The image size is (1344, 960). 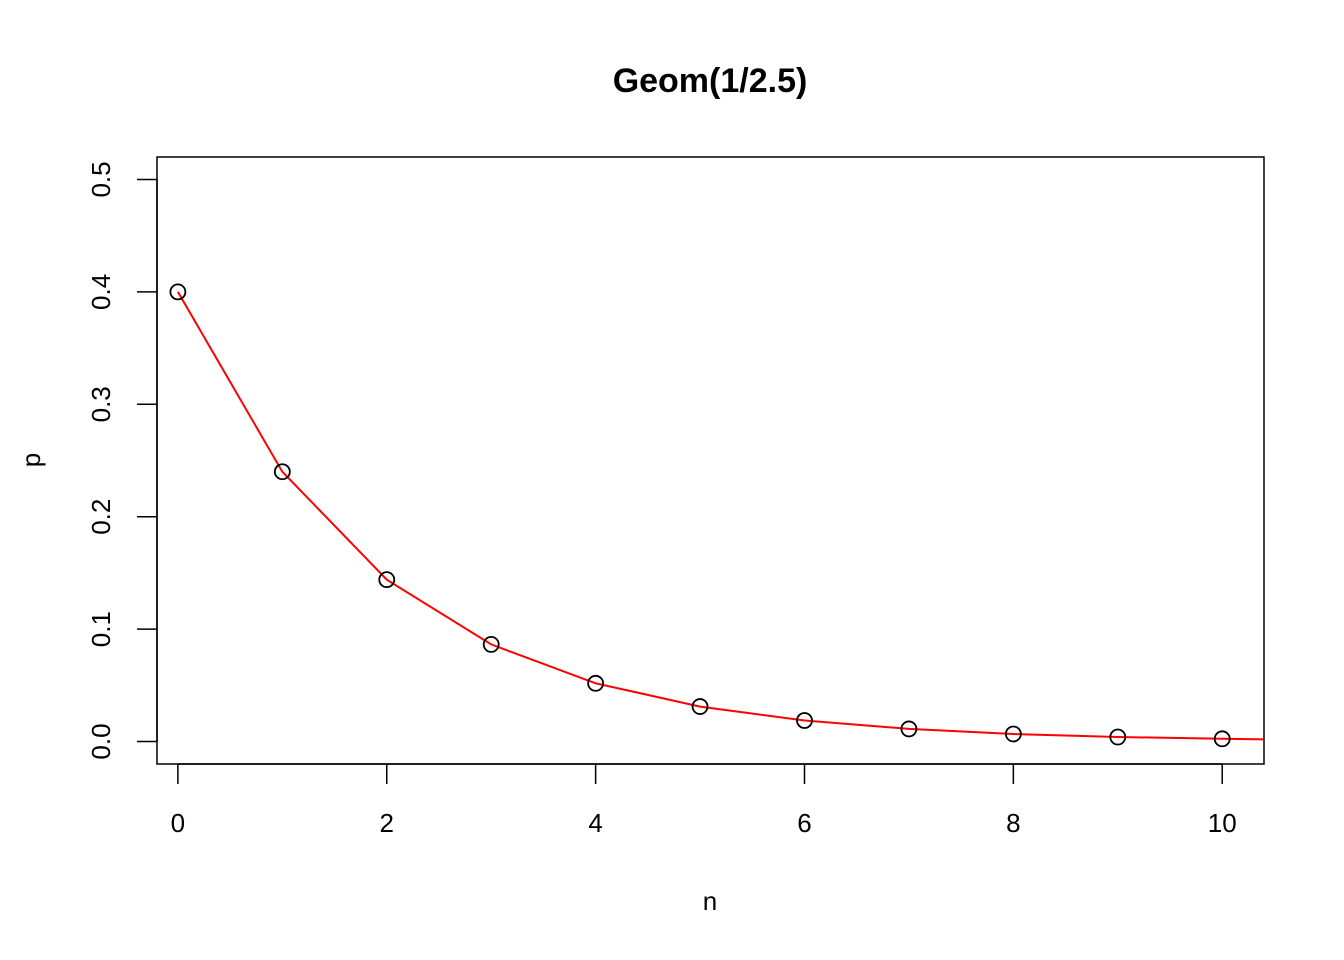 I want to click on x-tick-label: 8, so click(x=1013, y=823).